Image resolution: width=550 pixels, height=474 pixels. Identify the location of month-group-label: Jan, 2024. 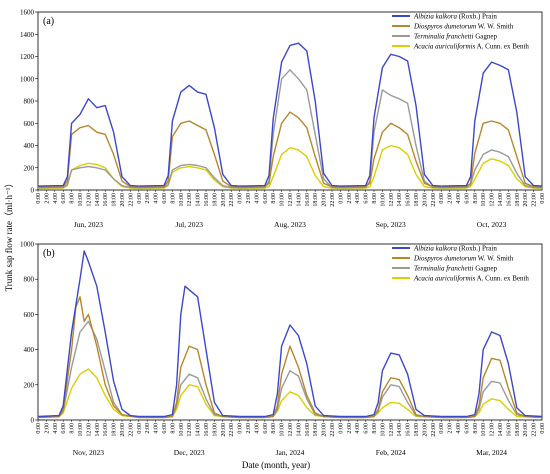
(290, 452).